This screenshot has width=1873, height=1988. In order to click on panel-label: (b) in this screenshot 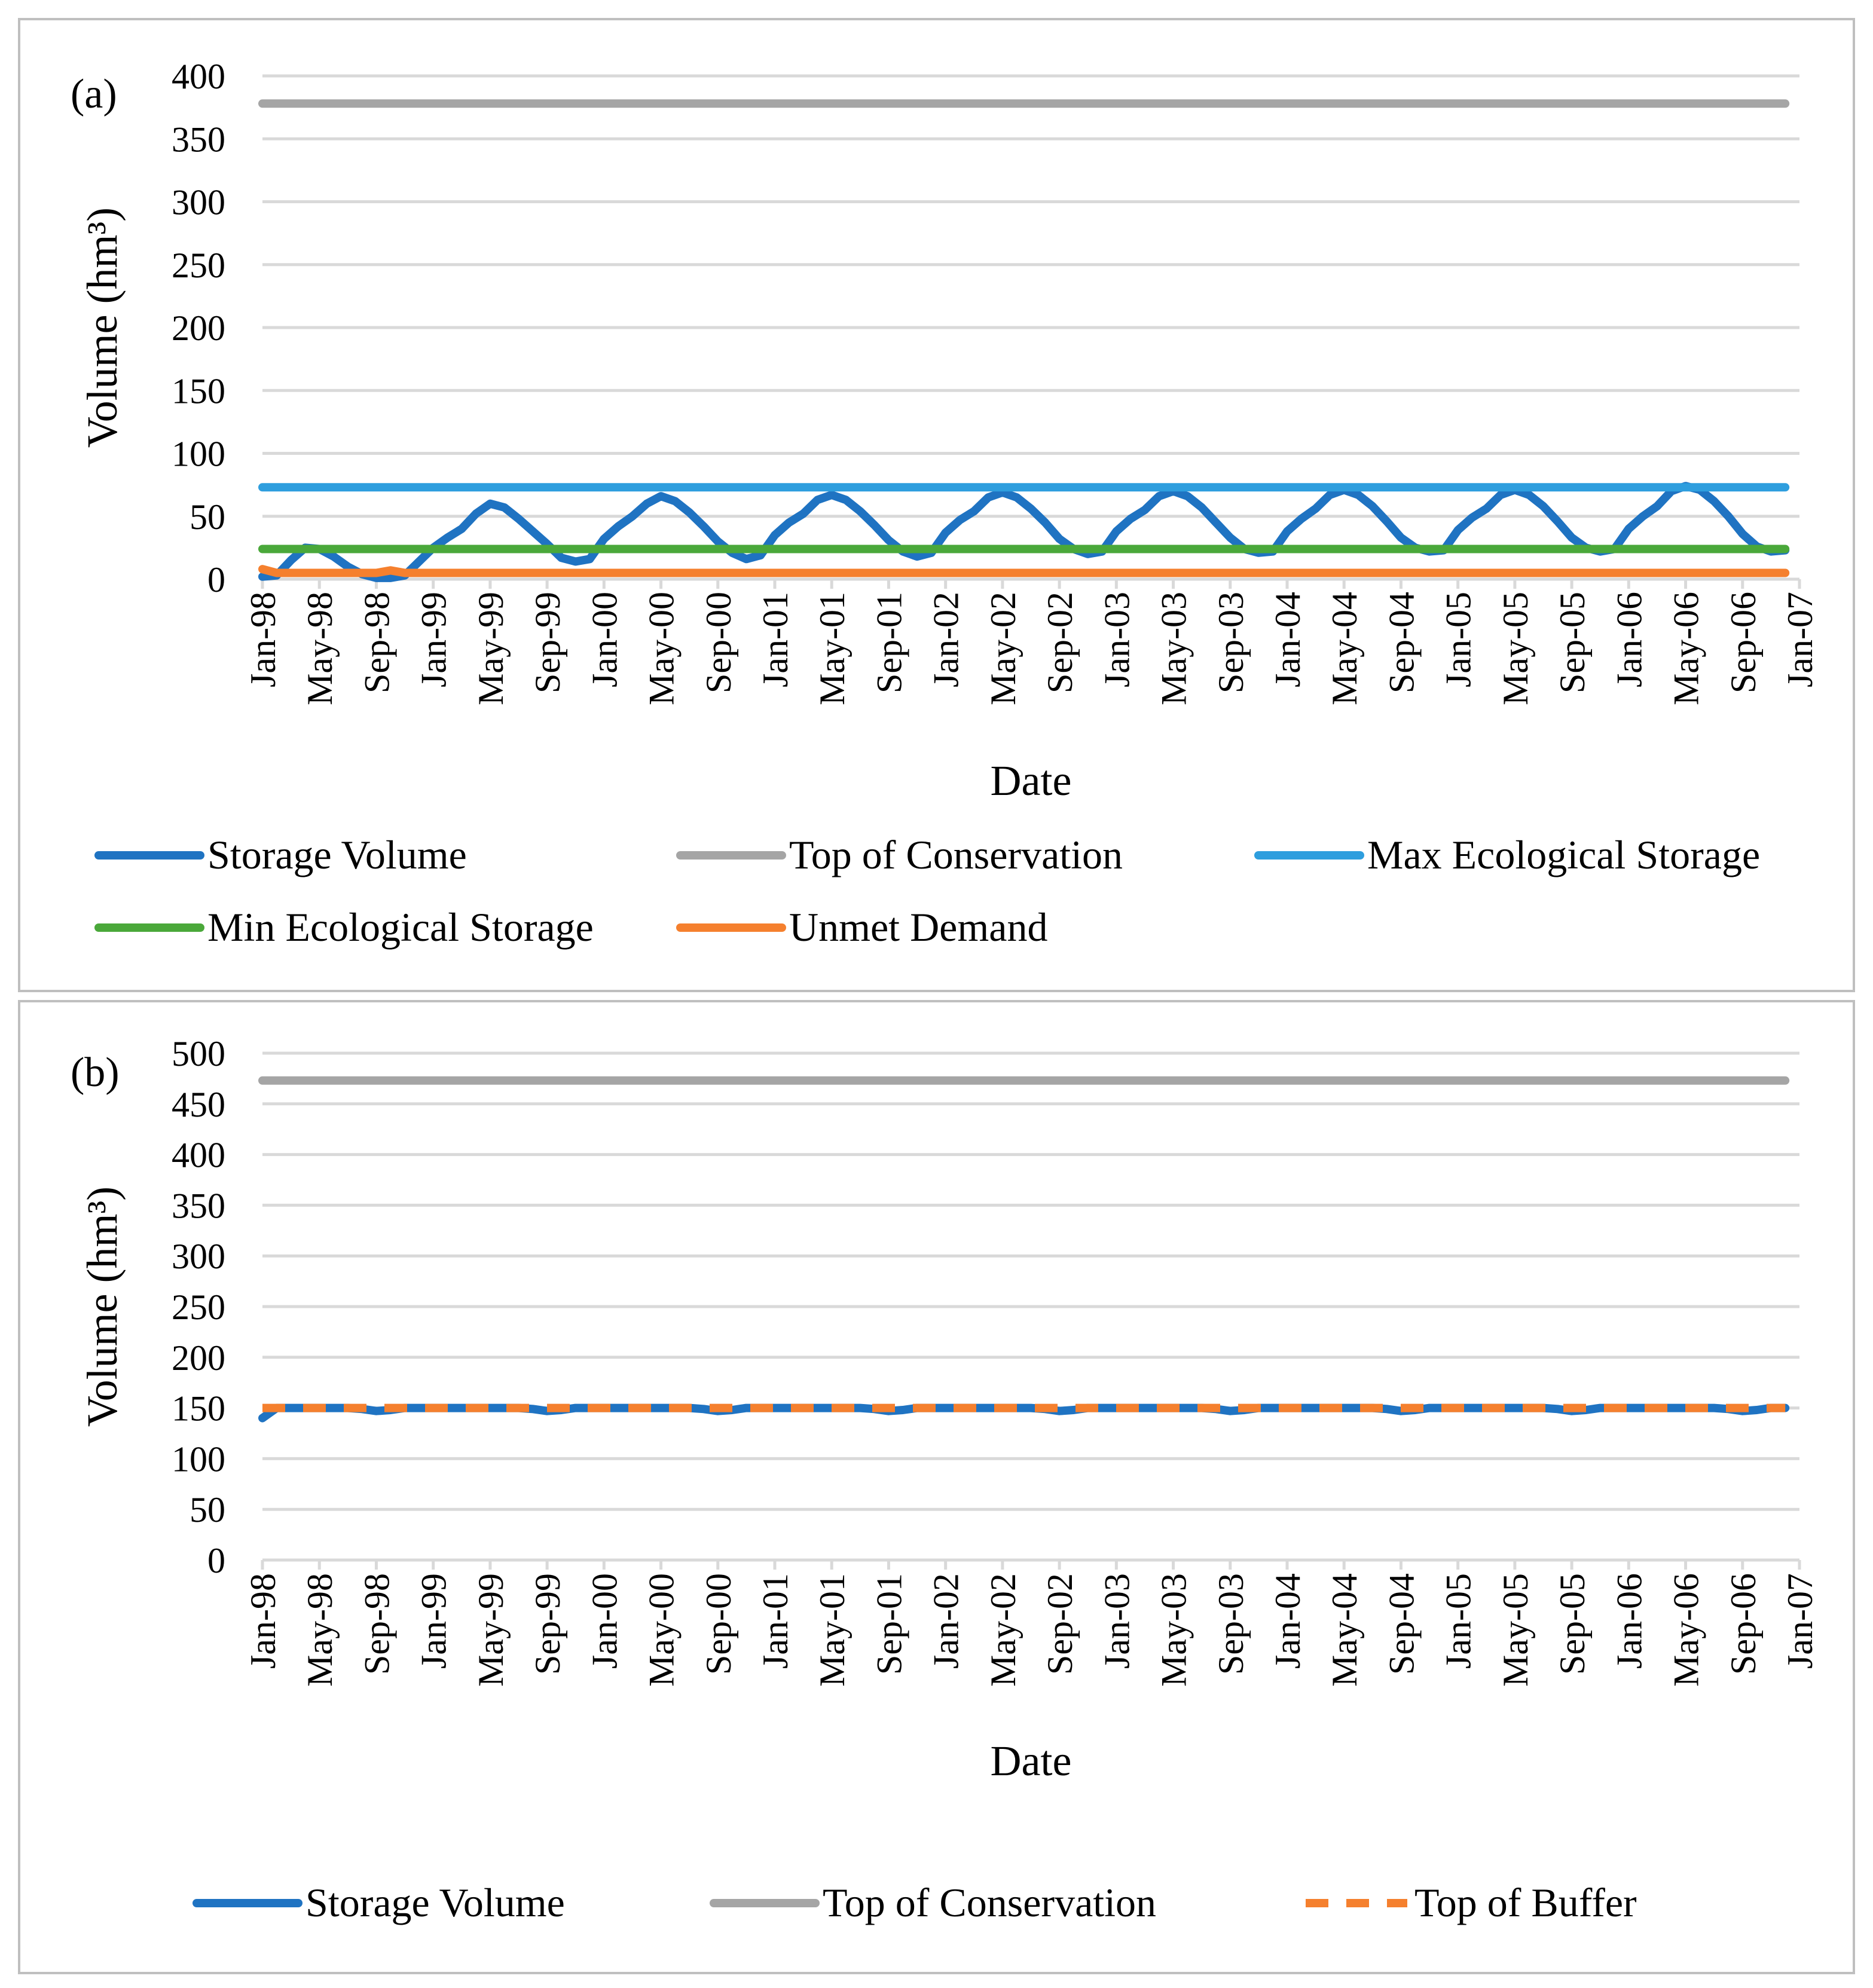, I will do `click(95, 1073)`.